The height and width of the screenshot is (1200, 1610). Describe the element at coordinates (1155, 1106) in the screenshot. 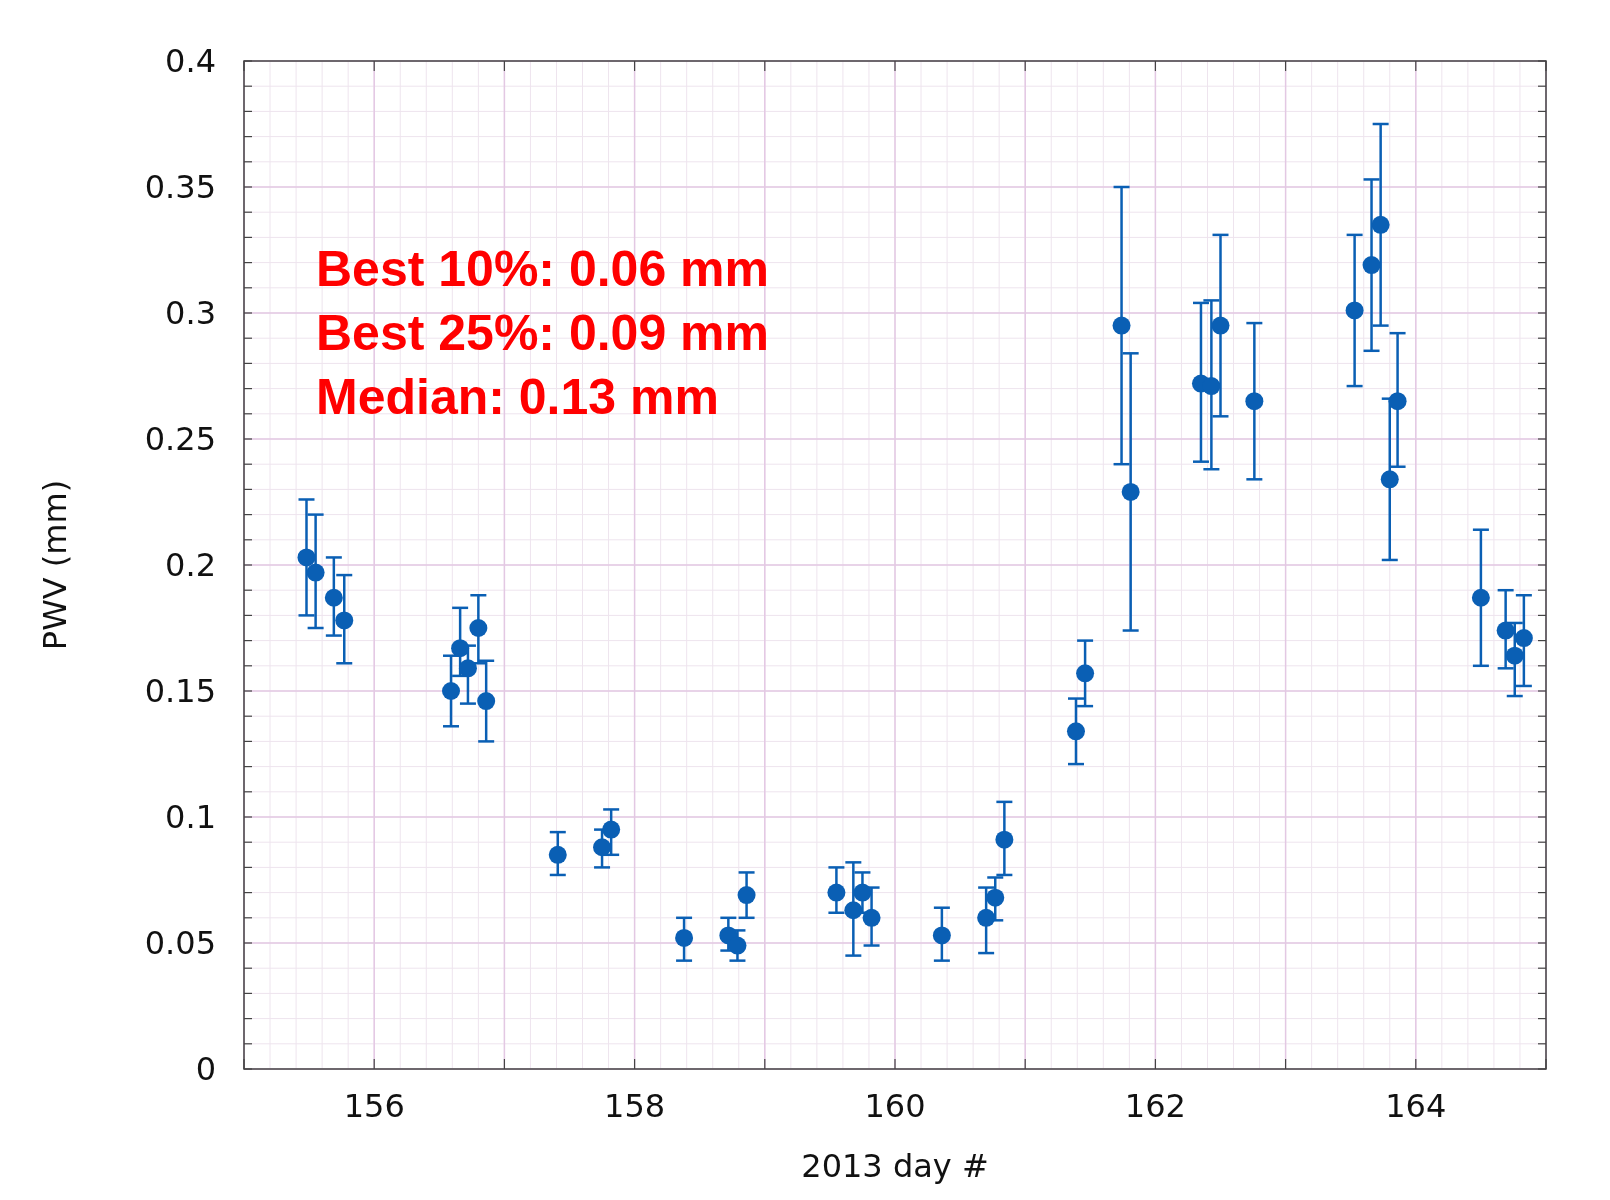

I see `x-tick-label: 162` at that location.